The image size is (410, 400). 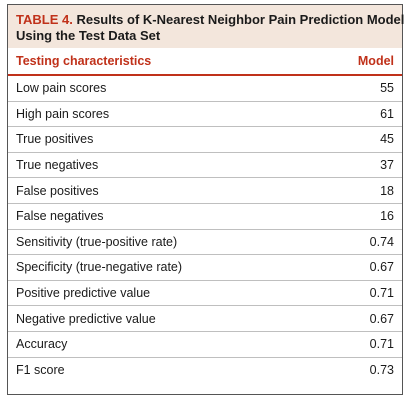 I want to click on table-number: TABLE 4., so click(x=44, y=19).